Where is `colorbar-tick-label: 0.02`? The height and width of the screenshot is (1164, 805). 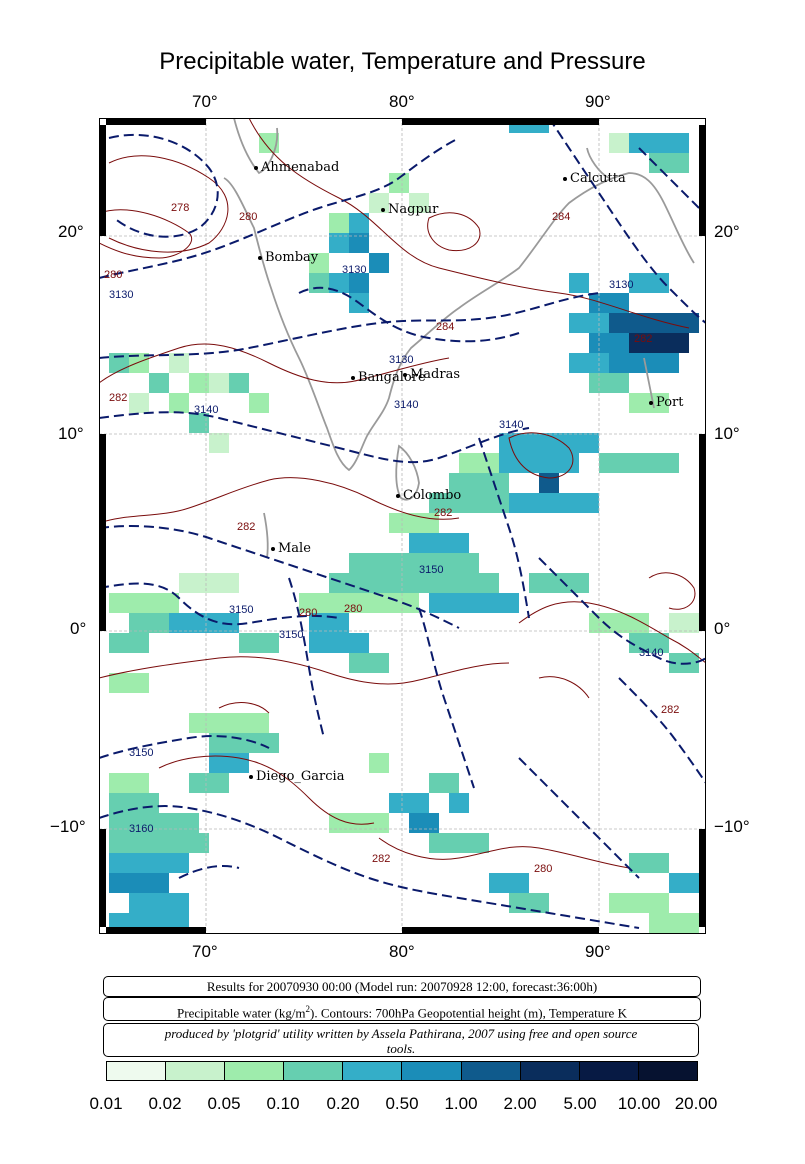
colorbar-tick-label: 0.02 is located at coordinates (165, 1103).